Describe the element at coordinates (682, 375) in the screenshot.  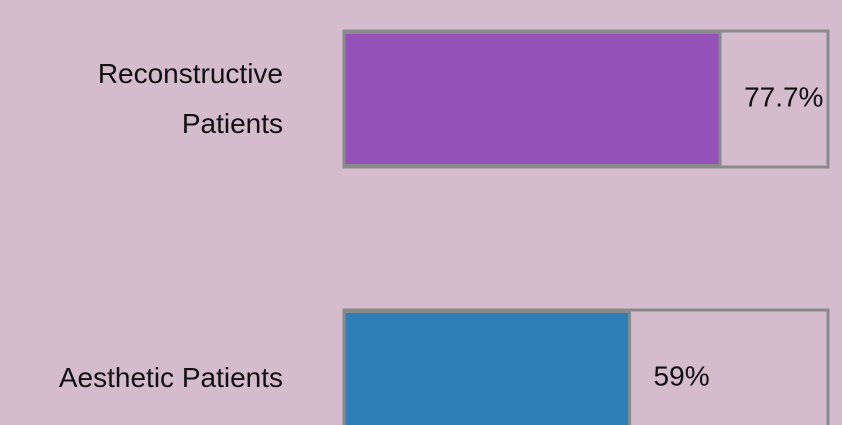
I see `value-label: 59%` at that location.